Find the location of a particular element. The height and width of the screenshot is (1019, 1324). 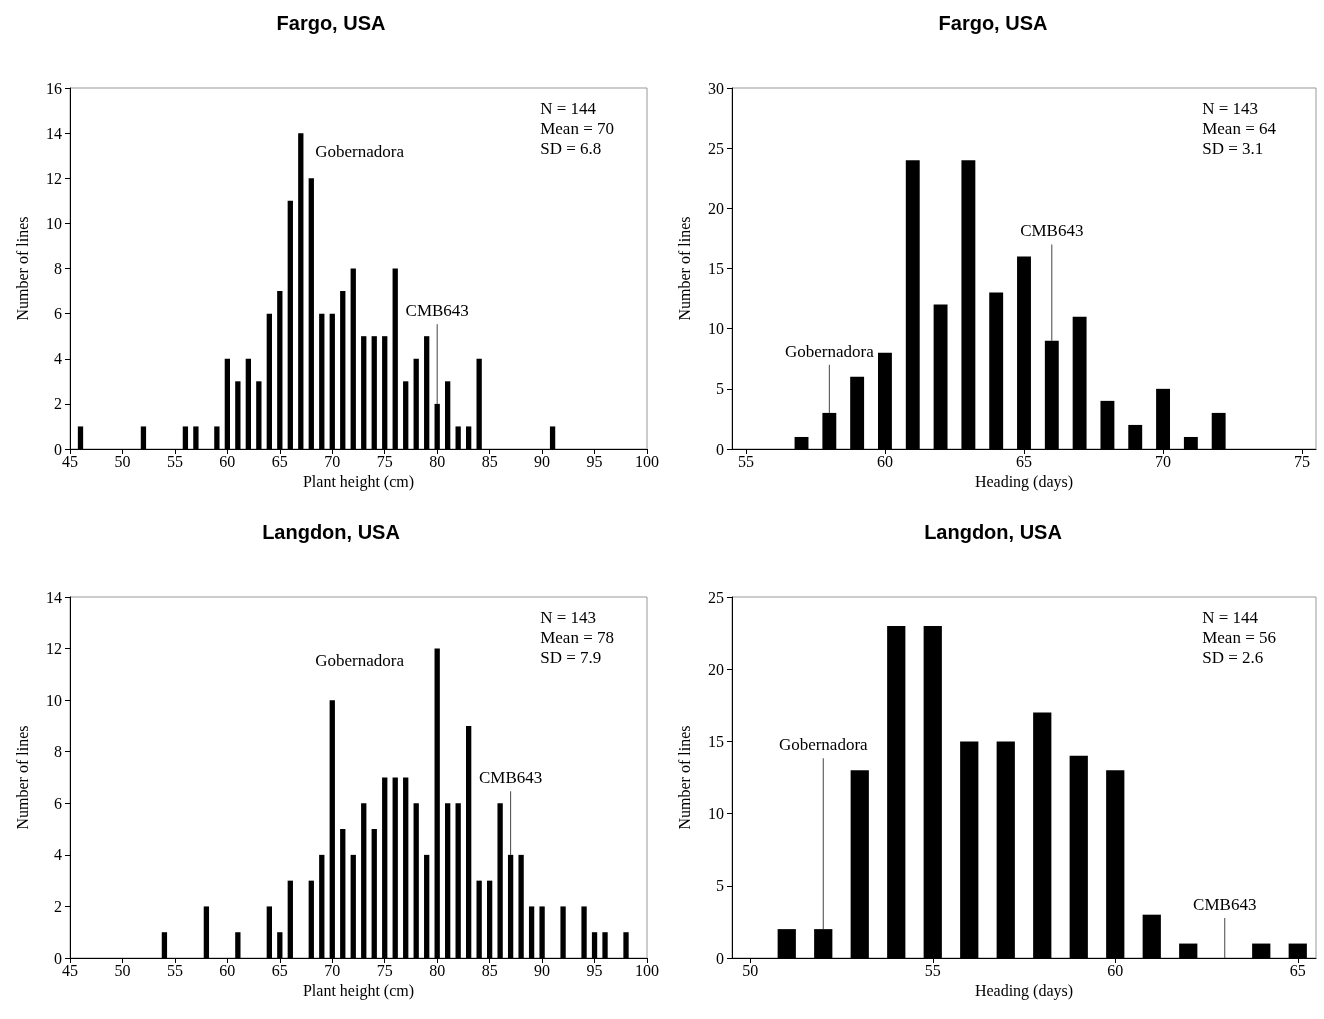

annotation: N = 143 Mean = 64 SD = 3.1 is located at coordinates (1239, 128).